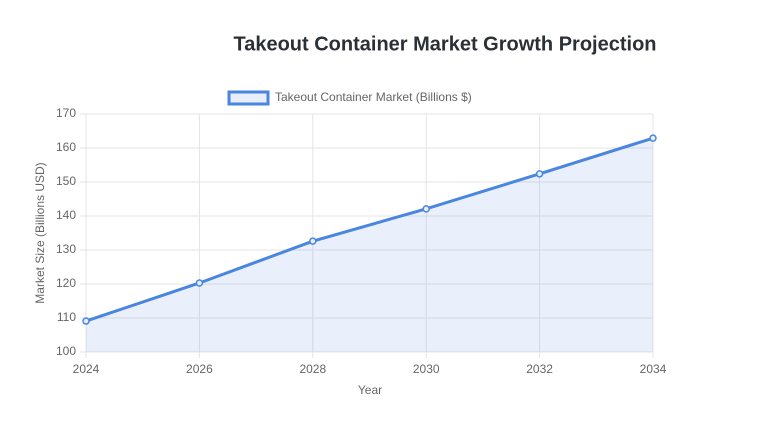  I want to click on x-tick-label: 2024, so click(86, 369).